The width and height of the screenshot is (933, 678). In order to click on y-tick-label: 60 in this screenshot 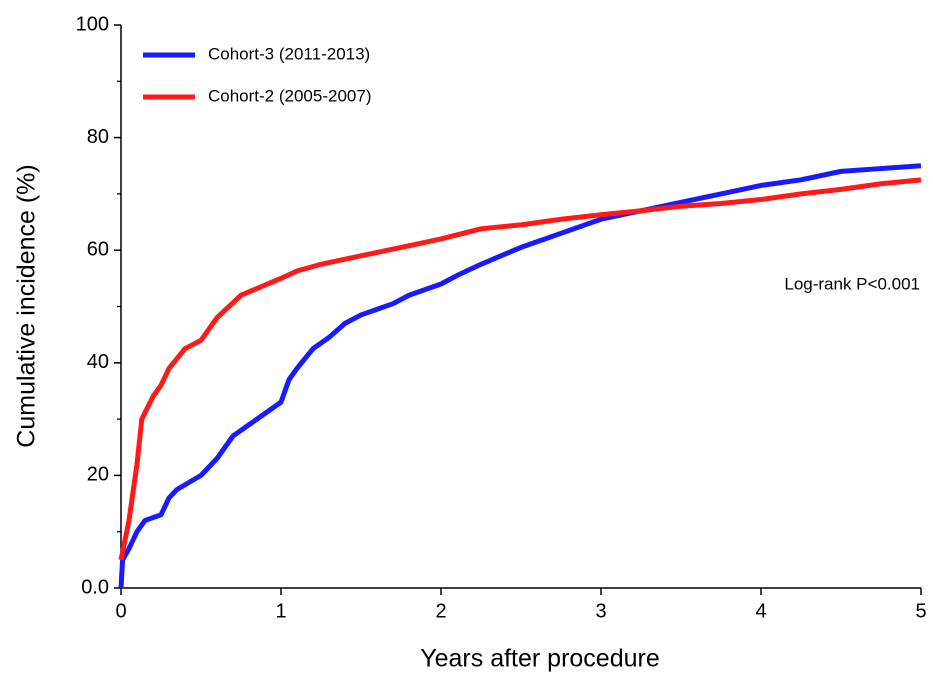, I will do `click(98, 249)`.